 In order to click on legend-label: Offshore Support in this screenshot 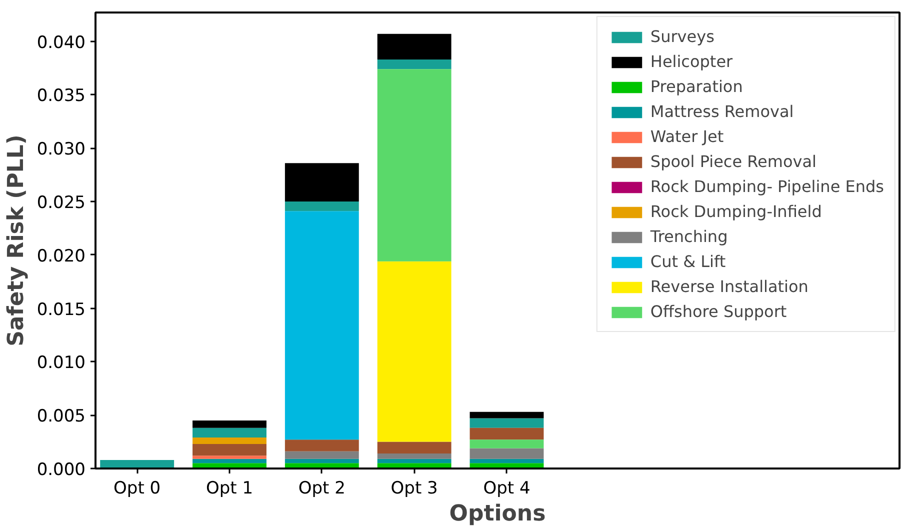, I will do `click(718, 311)`.